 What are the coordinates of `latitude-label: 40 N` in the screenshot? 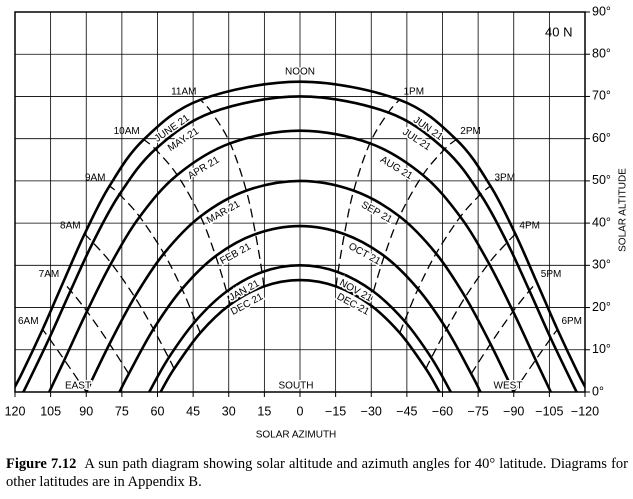 It's located at (558, 31).